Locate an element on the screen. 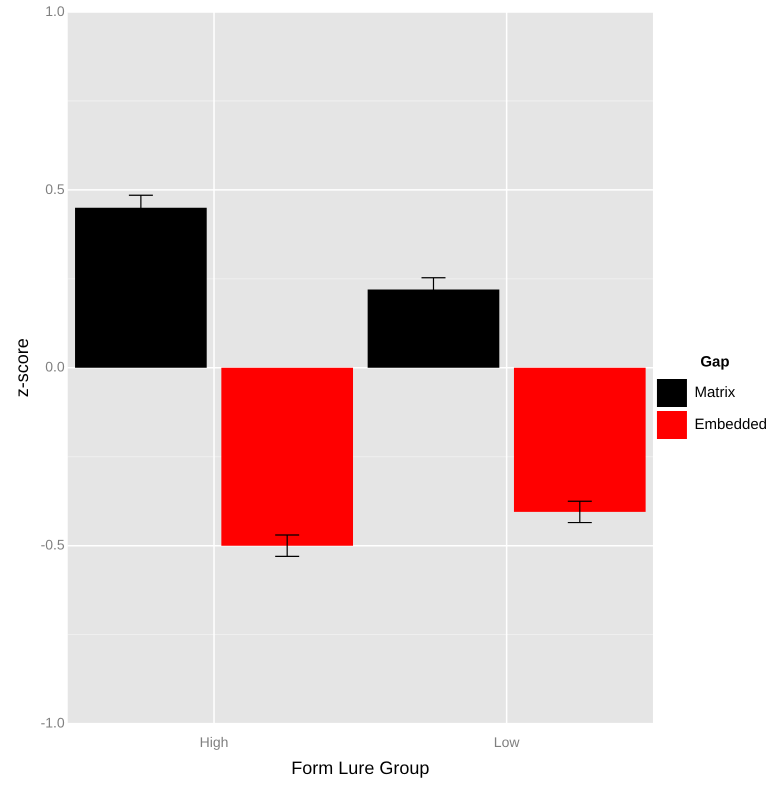 This screenshot has height=792, width=781. y-tick-label: 1.0 is located at coordinates (55, 10).